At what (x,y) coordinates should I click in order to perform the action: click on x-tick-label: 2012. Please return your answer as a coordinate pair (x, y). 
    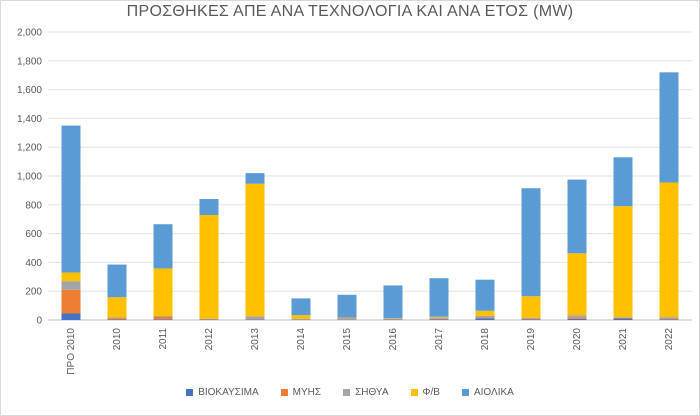
    Looking at the image, I should click on (209, 339).